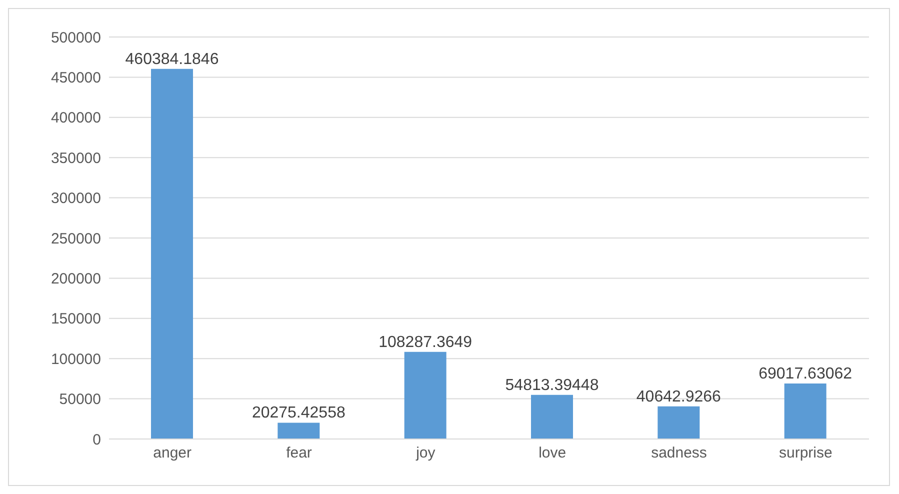 Image resolution: width=899 pixels, height=494 pixels. I want to click on data-label: 54813.39448, so click(552, 385).